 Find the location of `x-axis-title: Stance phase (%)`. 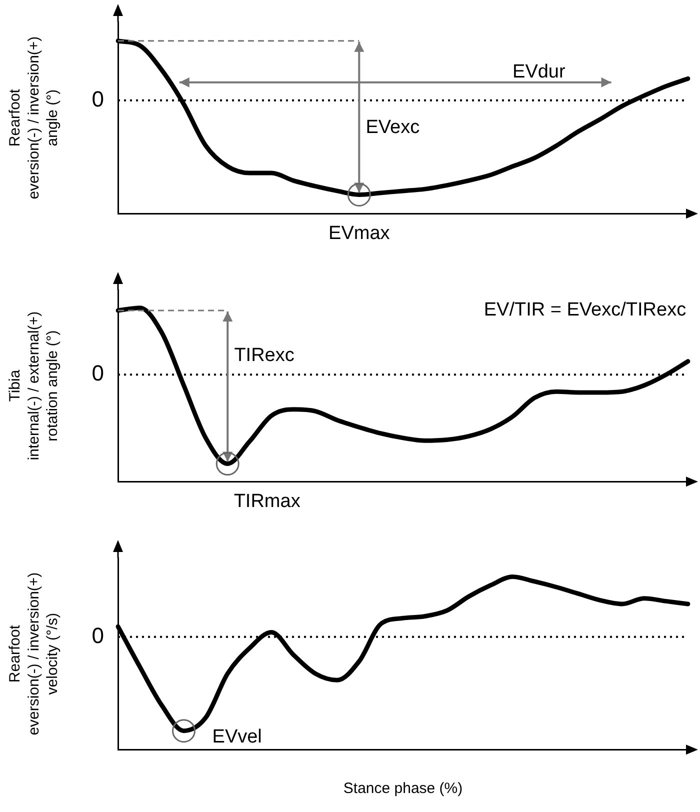

x-axis-title: Stance phase (%) is located at coordinates (403, 789).